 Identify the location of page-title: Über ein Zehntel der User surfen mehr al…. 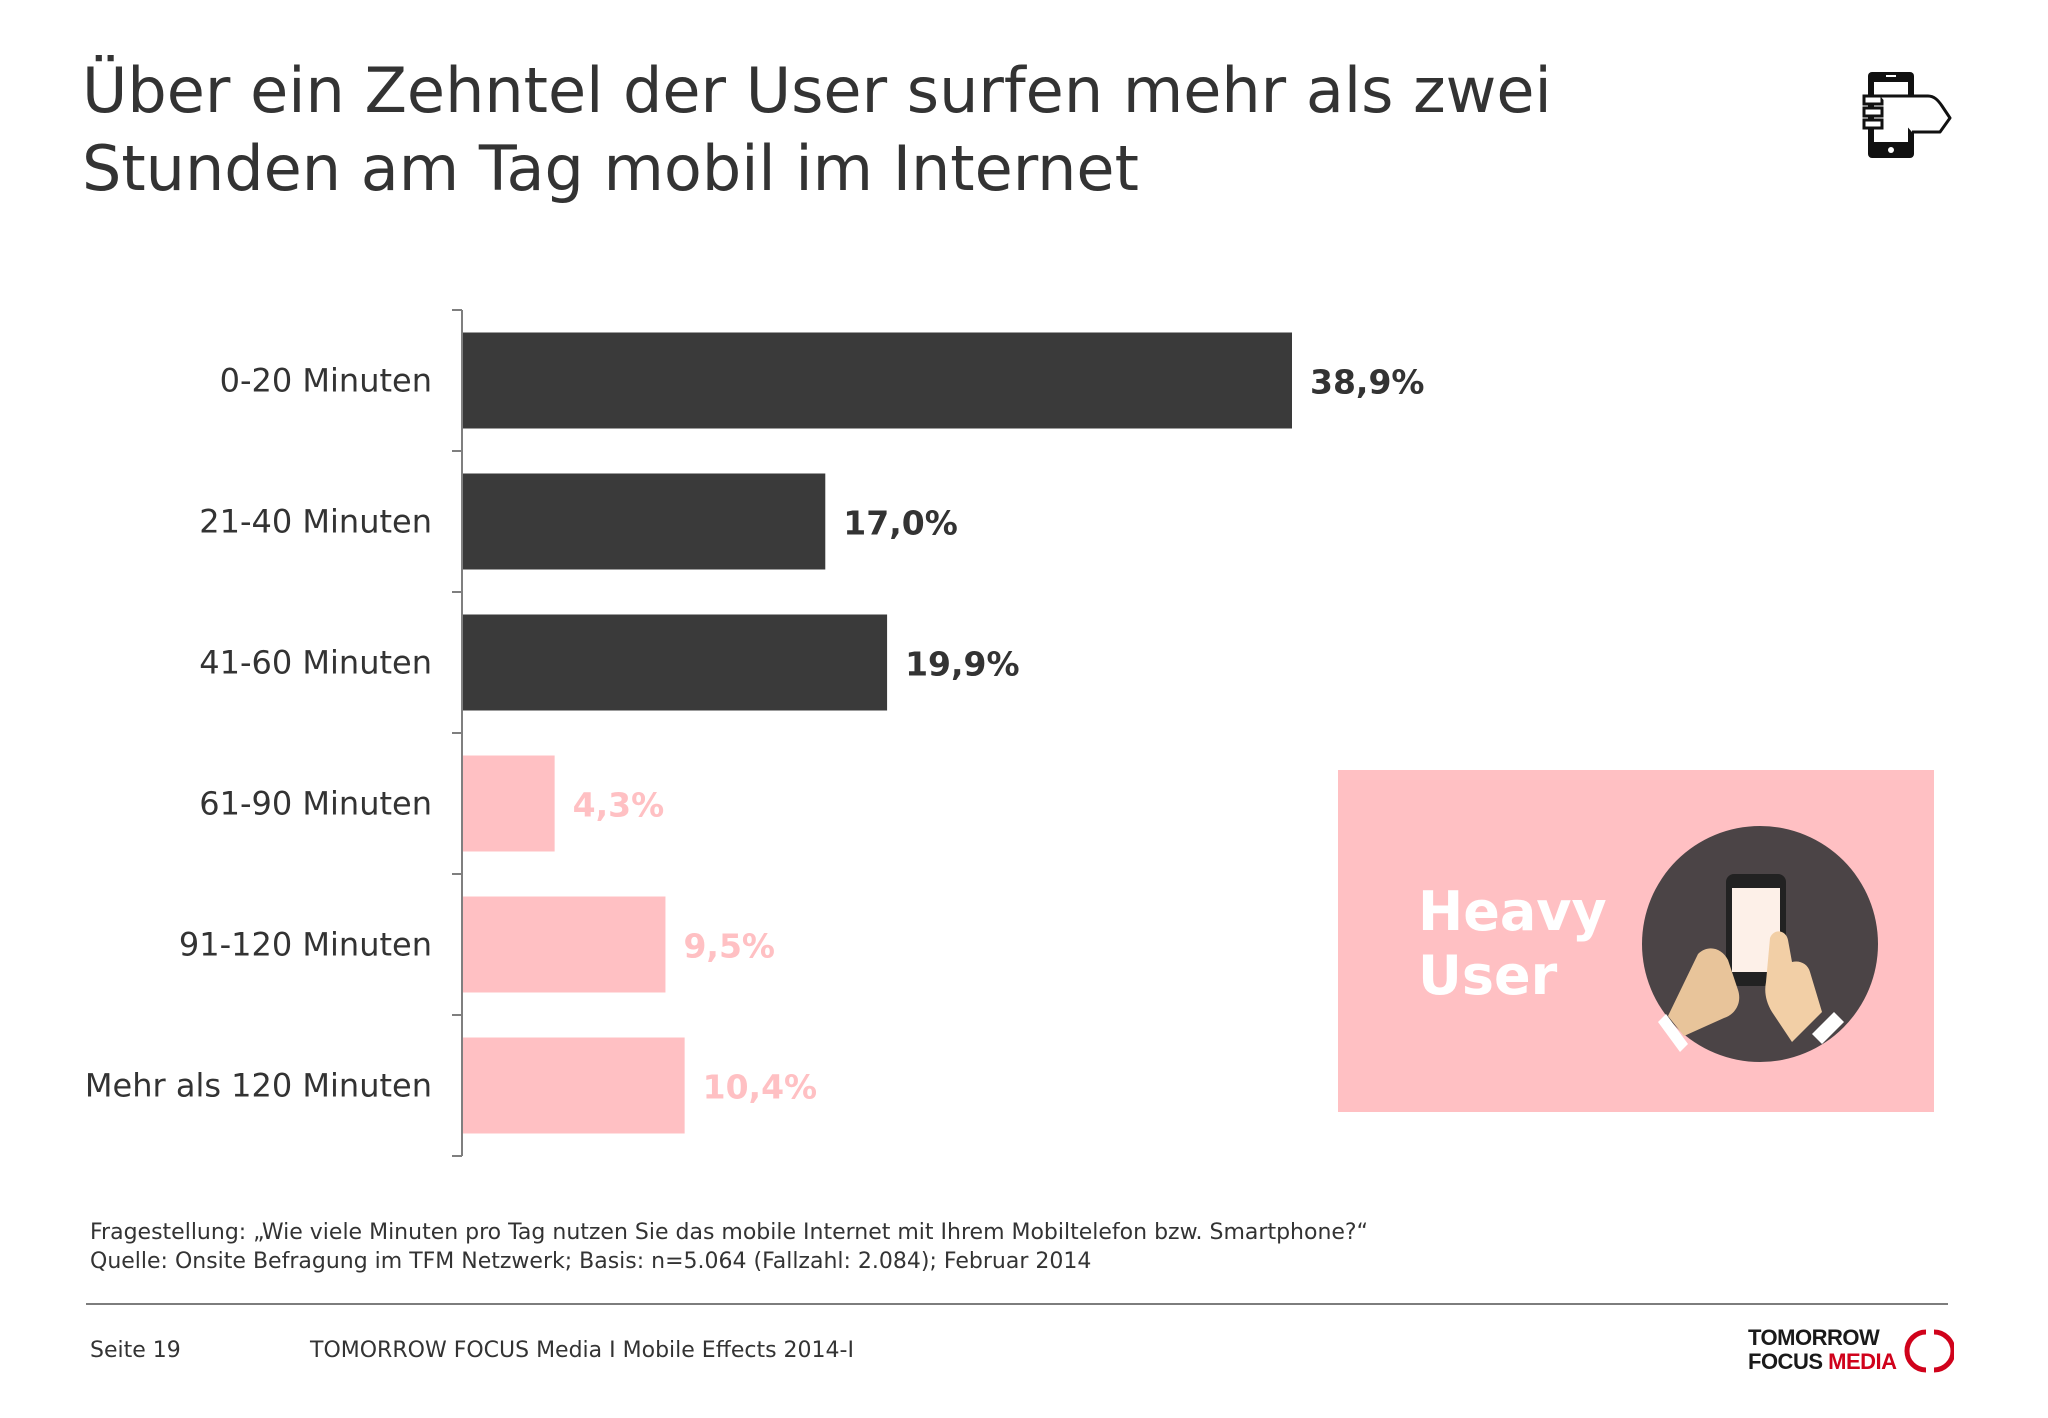
(882, 130).